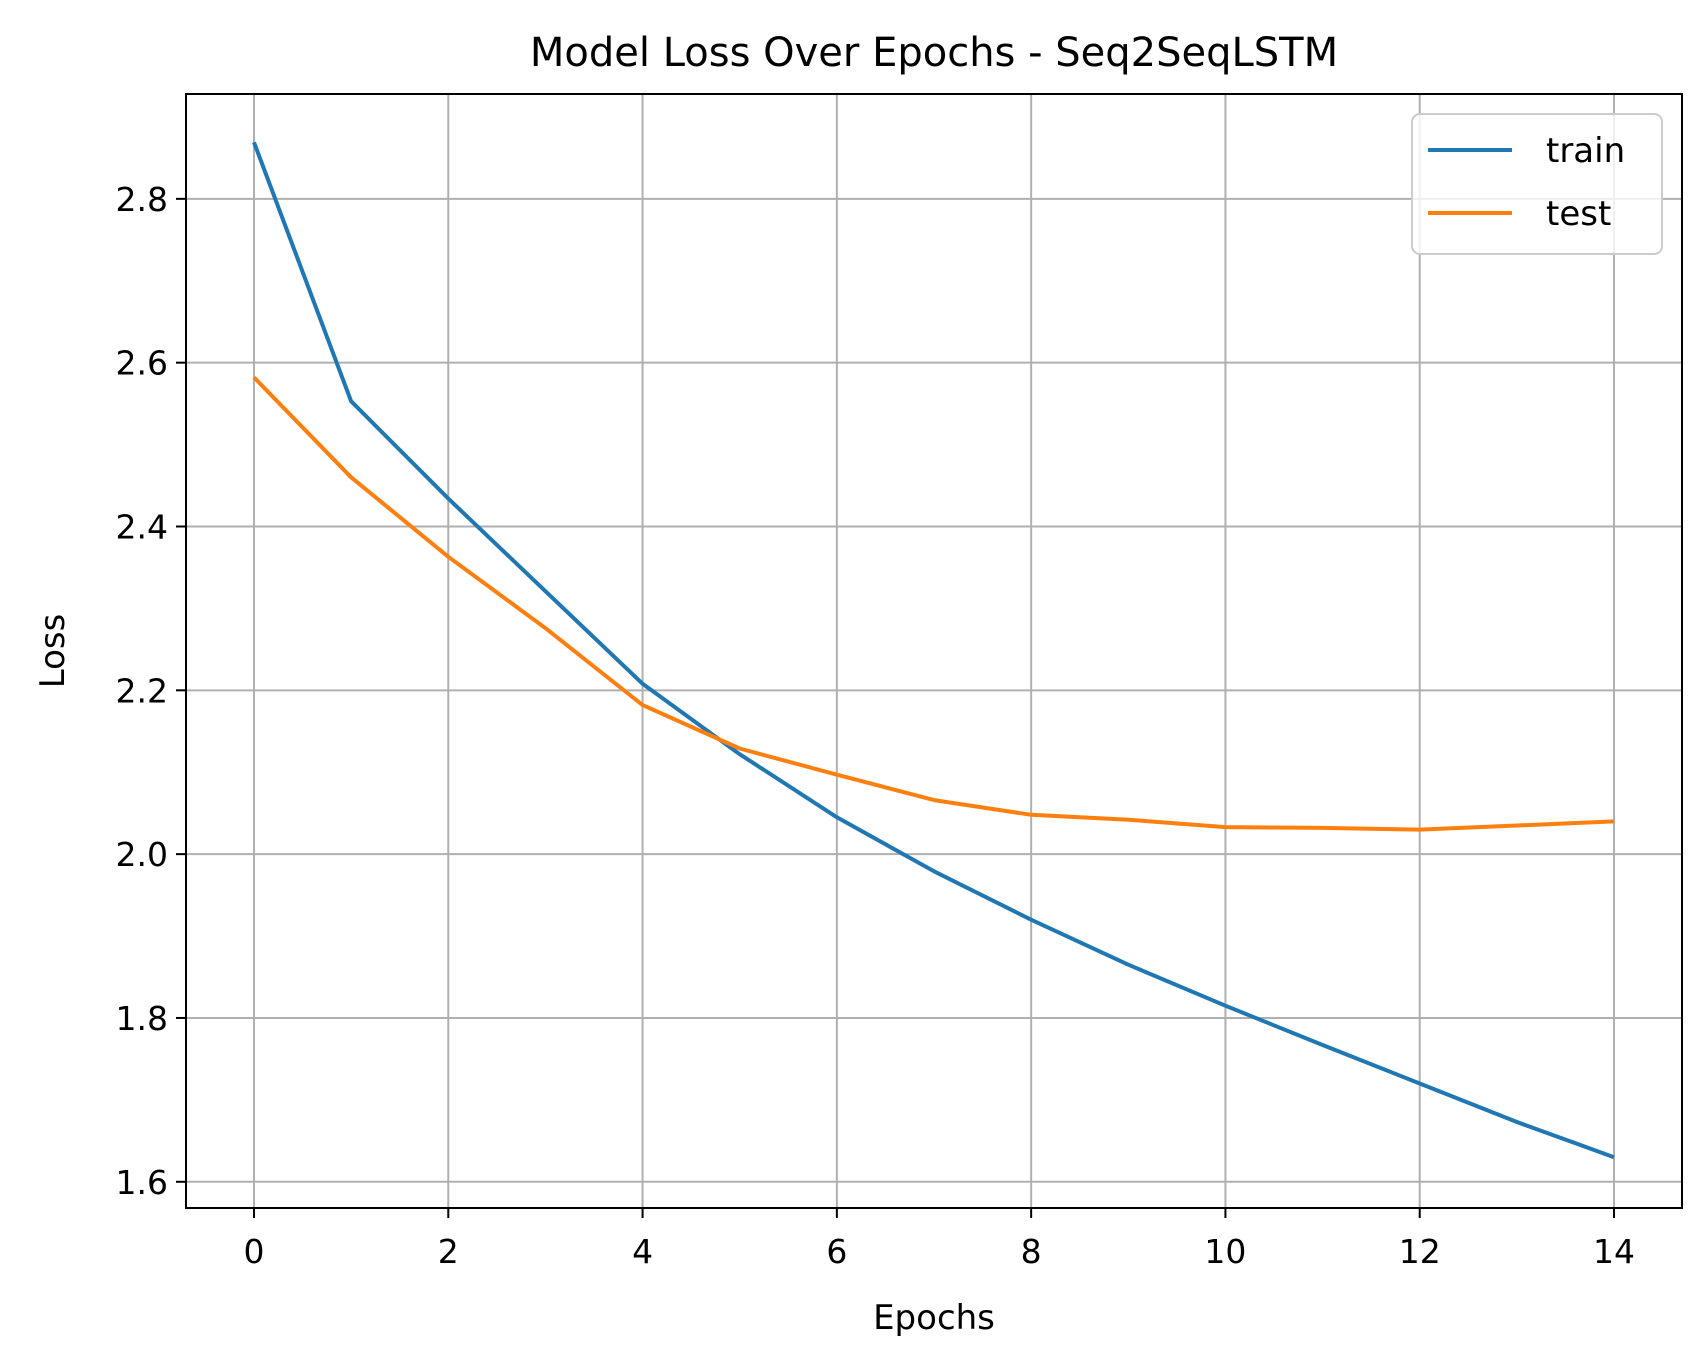 This screenshot has height=1361, width=1702. I want to click on legend-label-test: test, so click(1578, 214).